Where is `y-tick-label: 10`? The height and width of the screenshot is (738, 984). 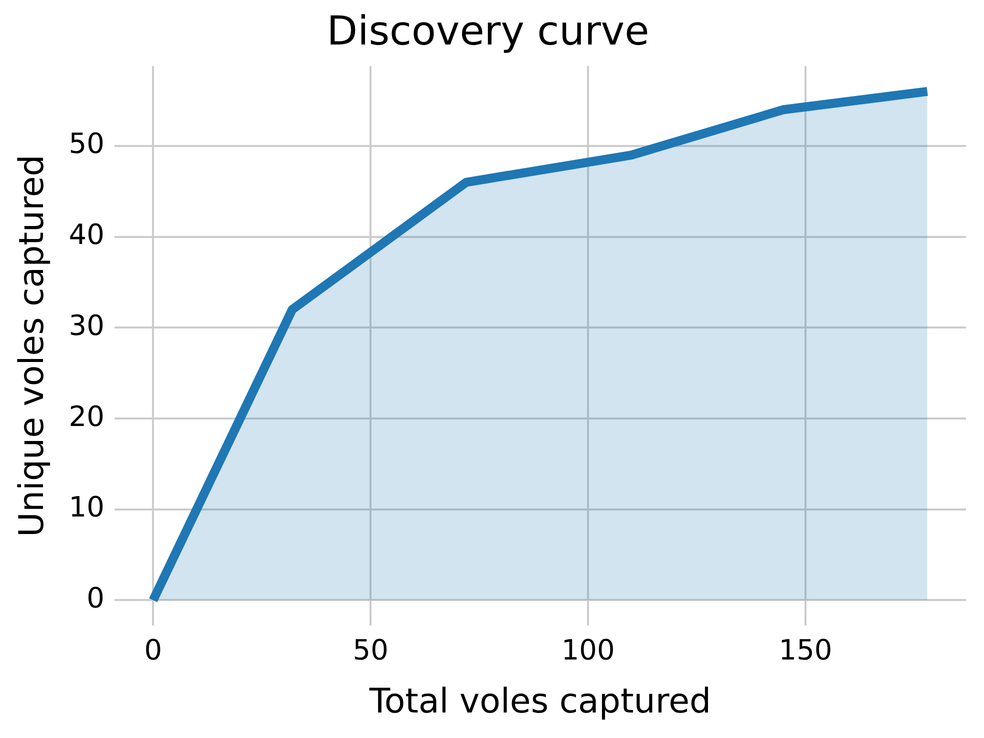
y-tick-label: 10 is located at coordinates (86, 507).